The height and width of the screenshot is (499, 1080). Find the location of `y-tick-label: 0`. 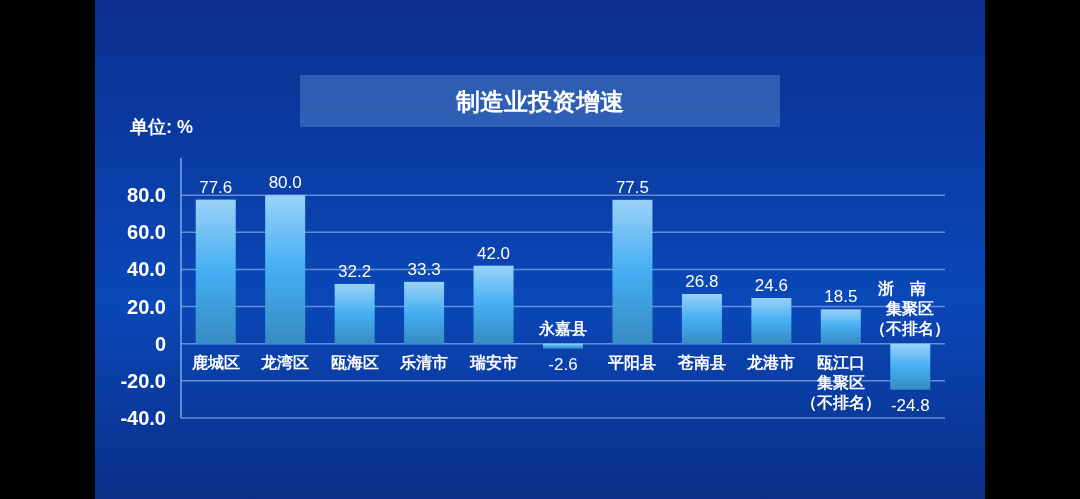

y-tick-label: 0 is located at coordinates (160, 343).